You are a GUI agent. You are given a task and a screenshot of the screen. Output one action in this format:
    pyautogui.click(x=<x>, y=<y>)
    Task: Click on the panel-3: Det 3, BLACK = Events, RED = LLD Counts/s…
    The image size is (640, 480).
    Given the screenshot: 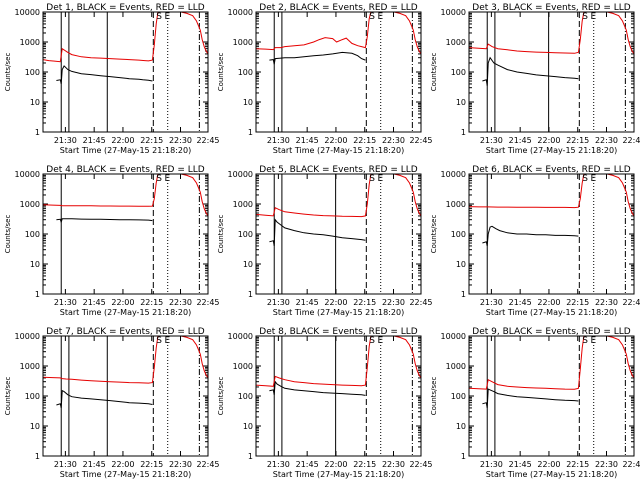 What is the action you would take?
    pyautogui.click(x=535, y=79)
    